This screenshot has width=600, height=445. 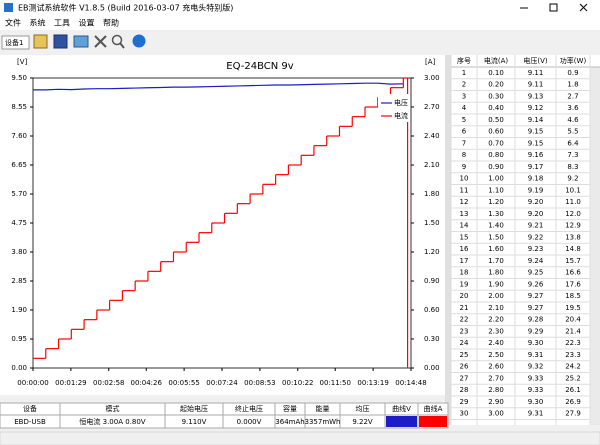 What do you see at coordinates (194, 422) in the screenshot?
I see `summary-cell: 9.110V` at bounding box center [194, 422].